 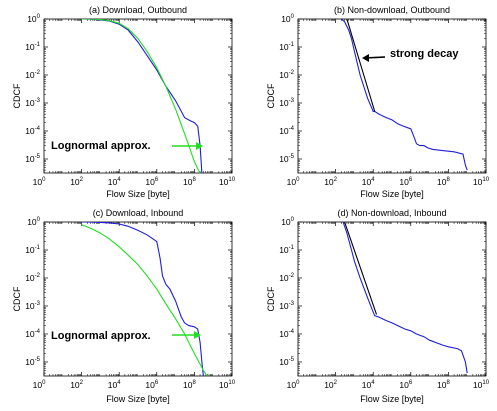 What do you see at coordinates (138, 213) in the screenshot?
I see `chart-title: (c) Download, Inbound` at bounding box center [138, 213].